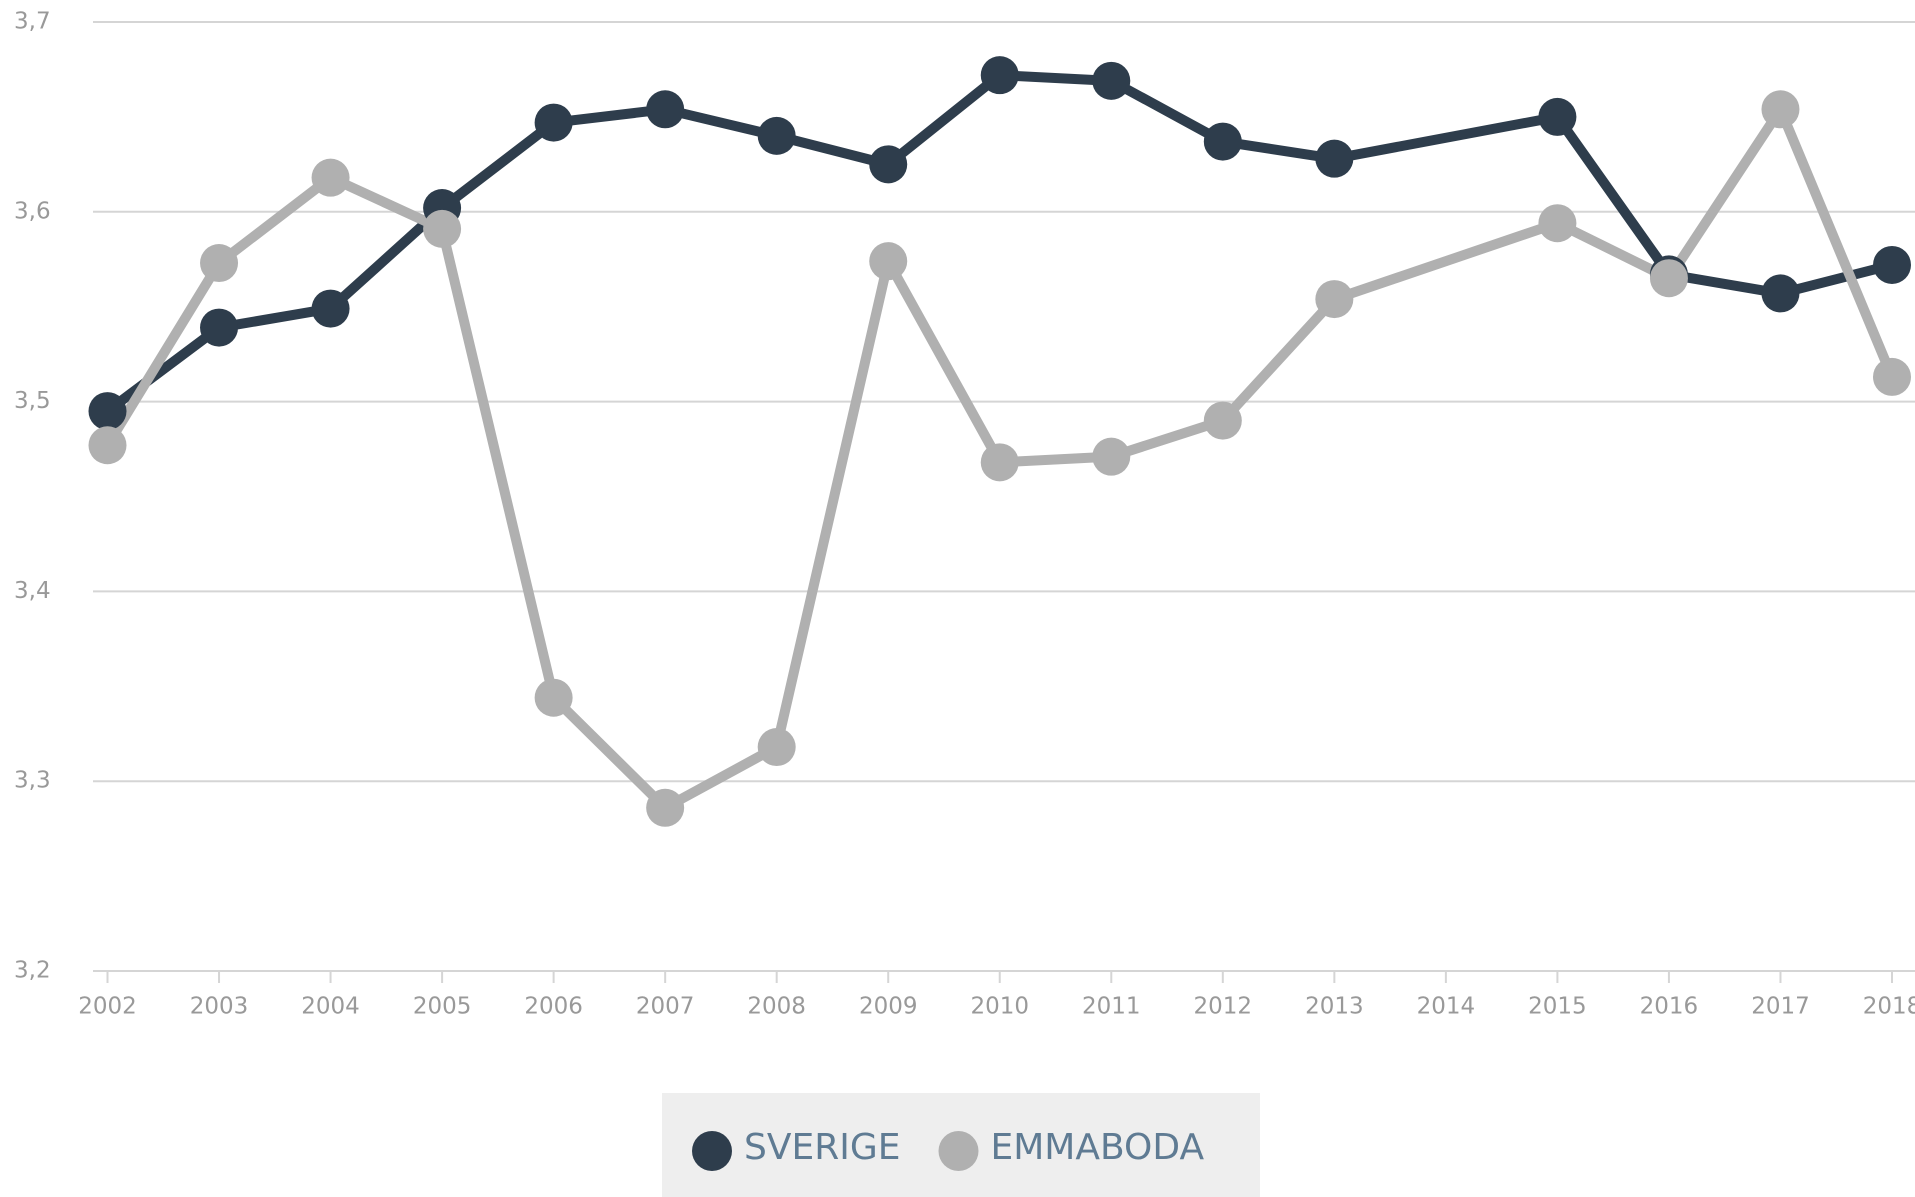 This screenshot has width=1915, height=1197. Describe the element at coordinates (888, 1007) in the screenshot. I see `x-tick-label: 2009` at that location.